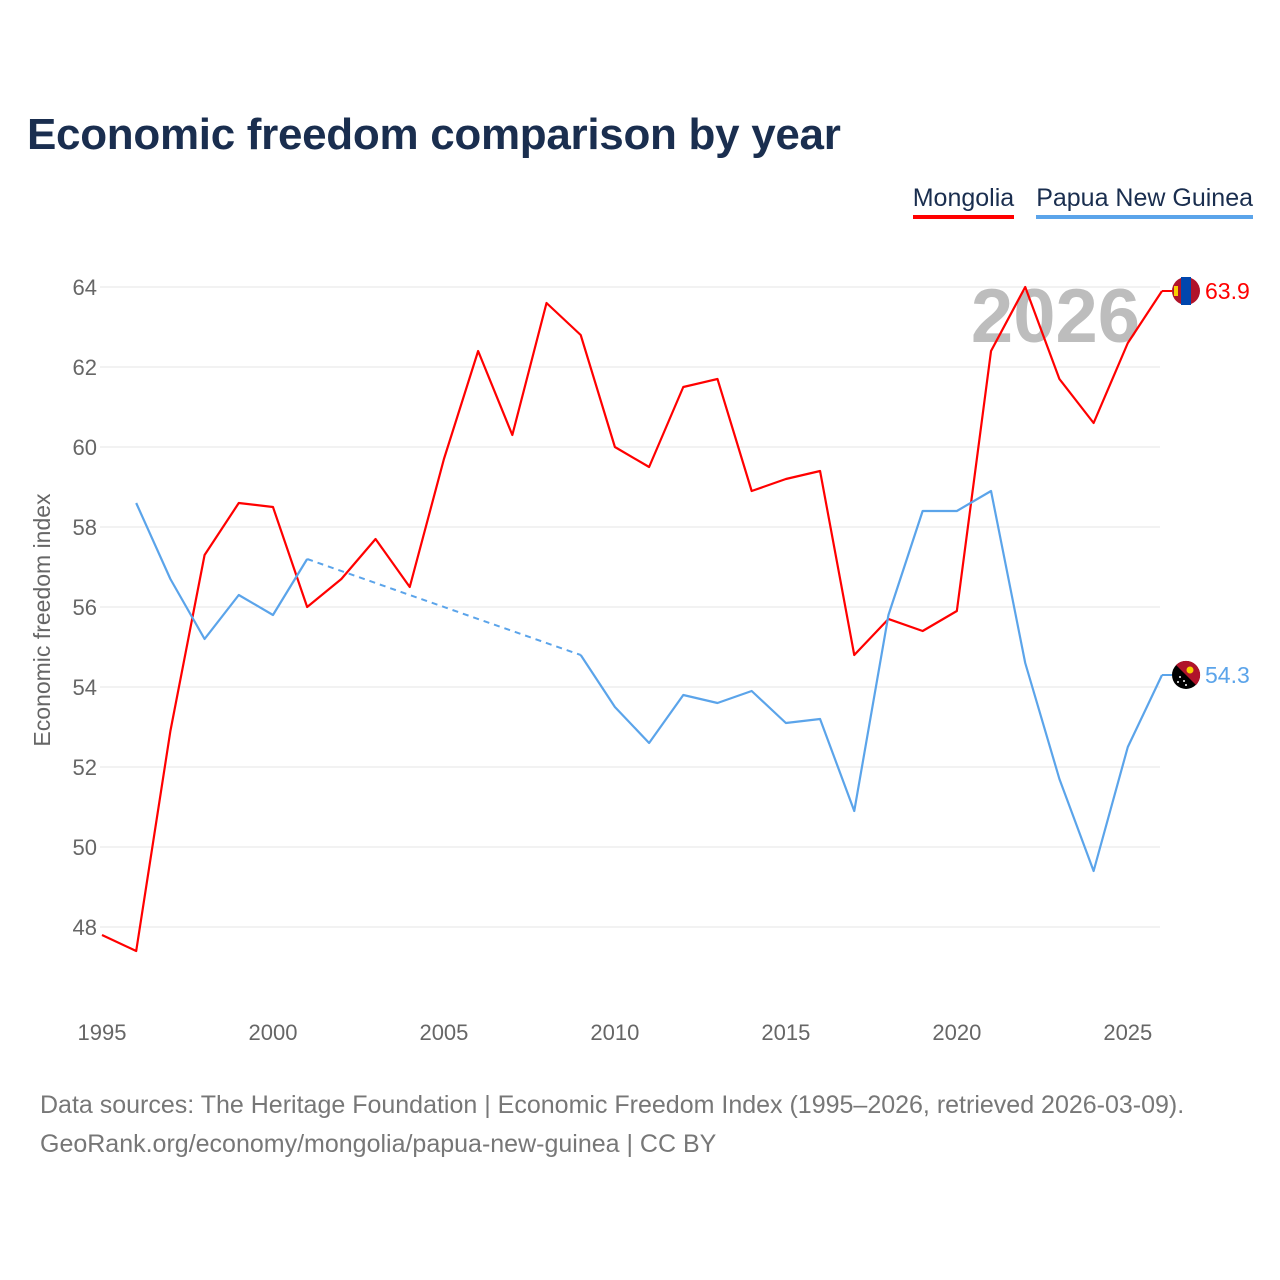  I want to click on x-tick-label: 1995, so click(102, 1032).